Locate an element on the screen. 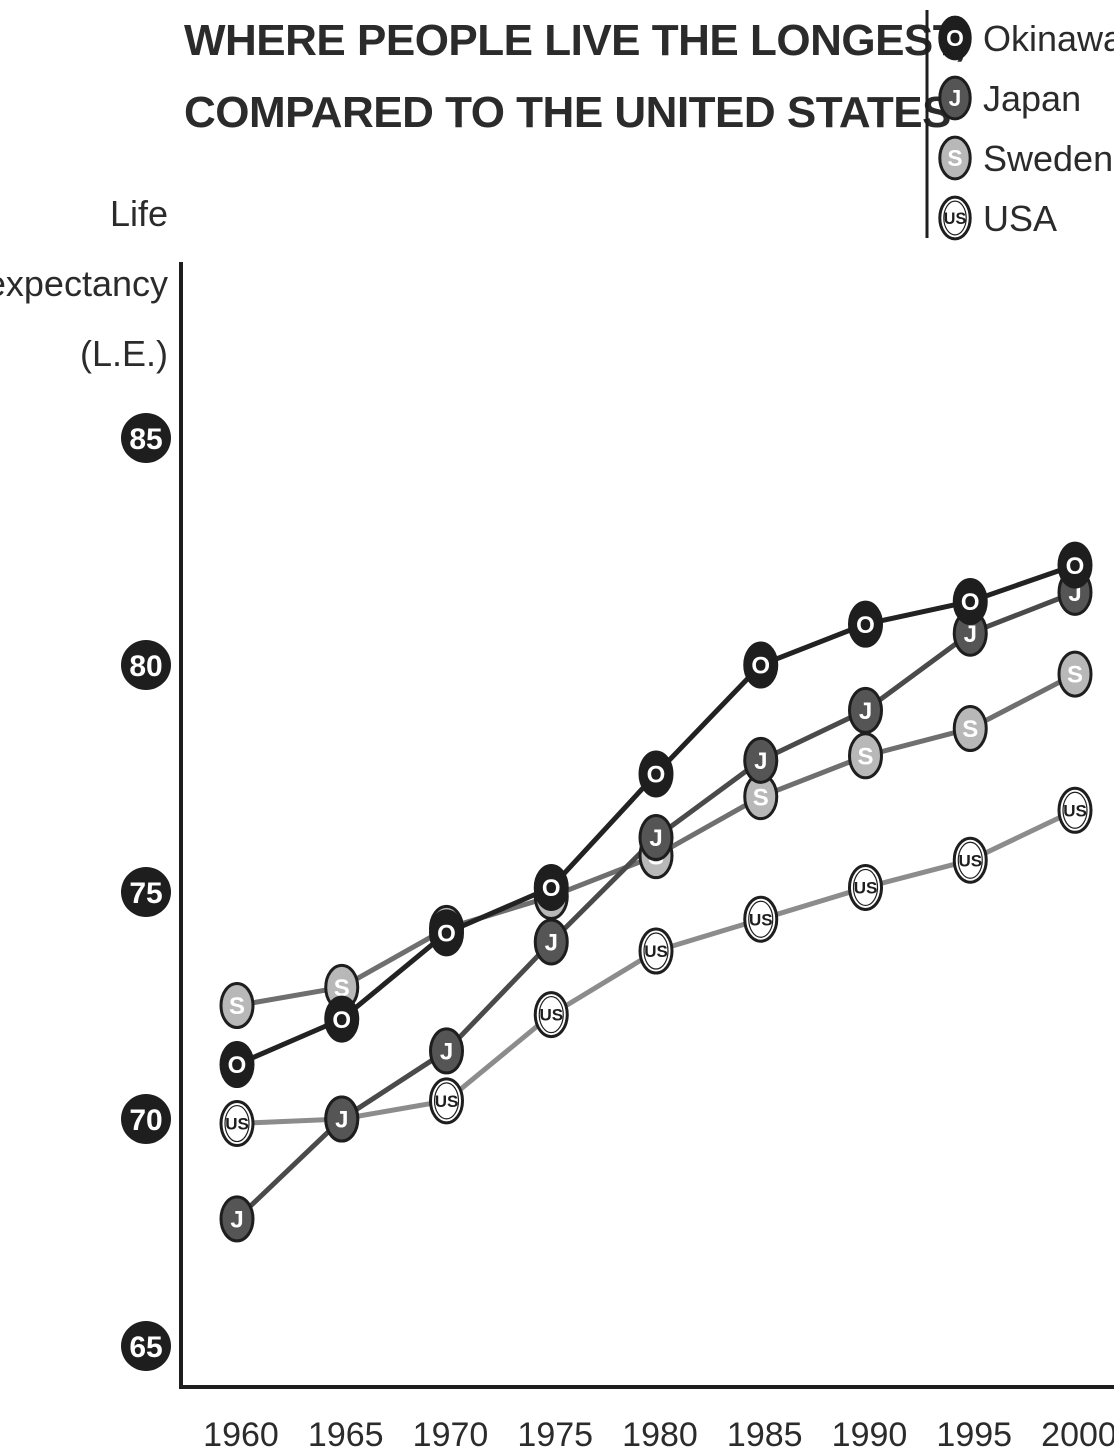 The height and width of the screenshot is (1454, 1114). y-axis-label: Life expectancy (L.E.) is located at coordinates (84, 283).